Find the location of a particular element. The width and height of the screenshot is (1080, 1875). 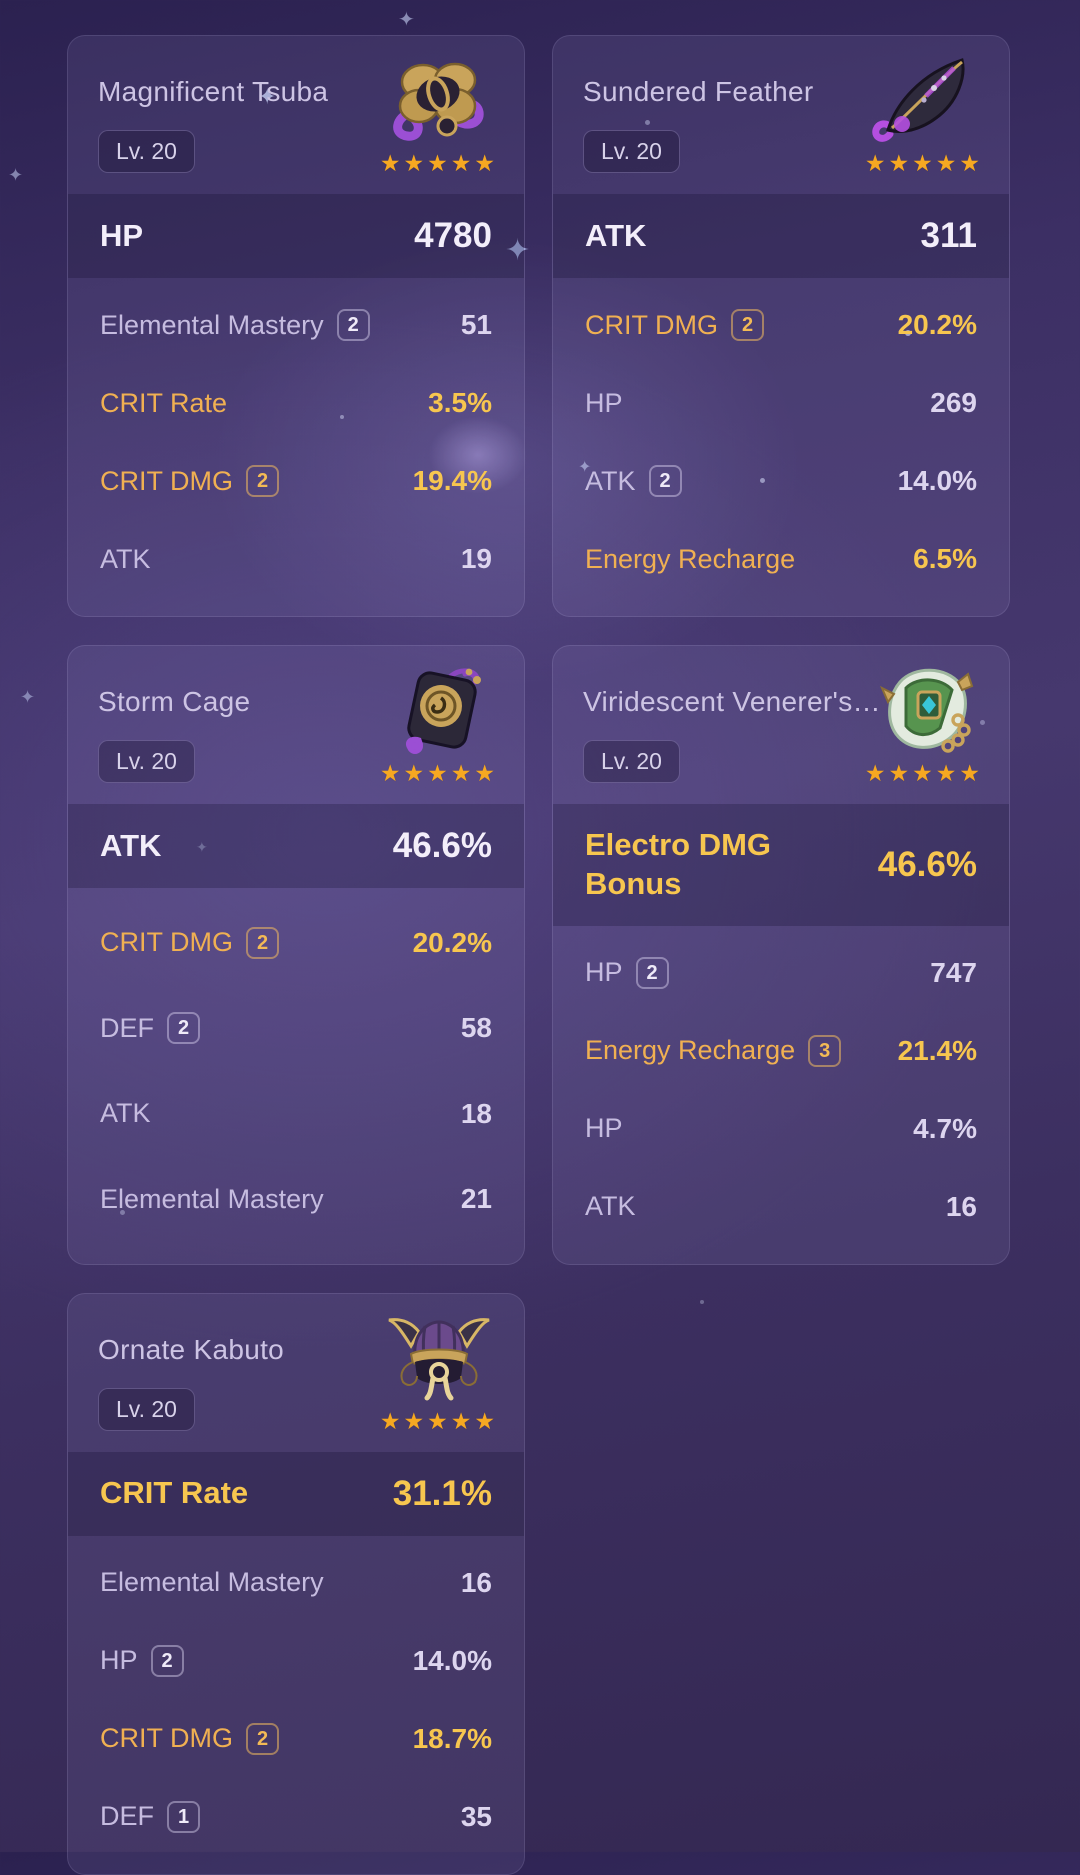

substat-row: Energy Recharge 6.5% is located at coordinates (781, 559).